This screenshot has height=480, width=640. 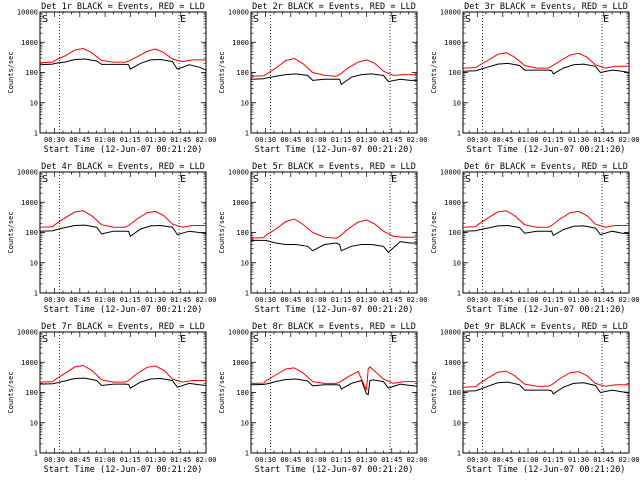 What do you see at coordinates (334, 167) in the screenshot?
I see `chart-title: Det 5r BLACK = Events, RED = LLD` at bounding box center [334, 167].